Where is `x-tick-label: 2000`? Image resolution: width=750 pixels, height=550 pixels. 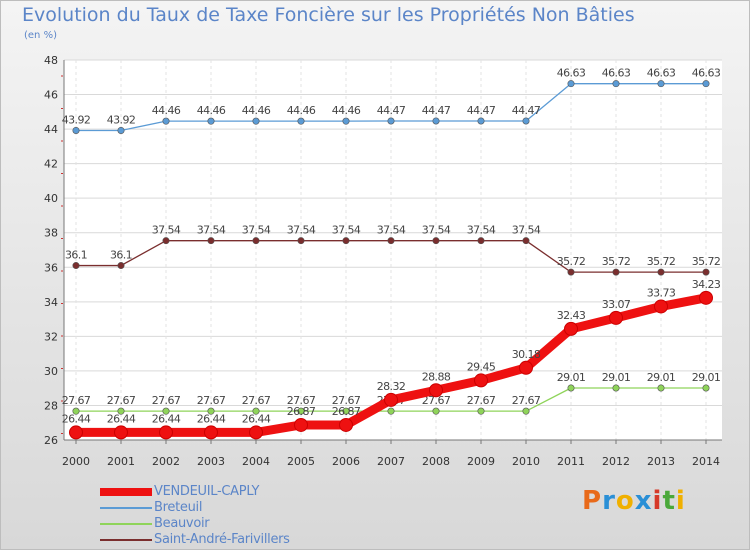
x-tick-label: 2000 is located at coordinates (76, 461).